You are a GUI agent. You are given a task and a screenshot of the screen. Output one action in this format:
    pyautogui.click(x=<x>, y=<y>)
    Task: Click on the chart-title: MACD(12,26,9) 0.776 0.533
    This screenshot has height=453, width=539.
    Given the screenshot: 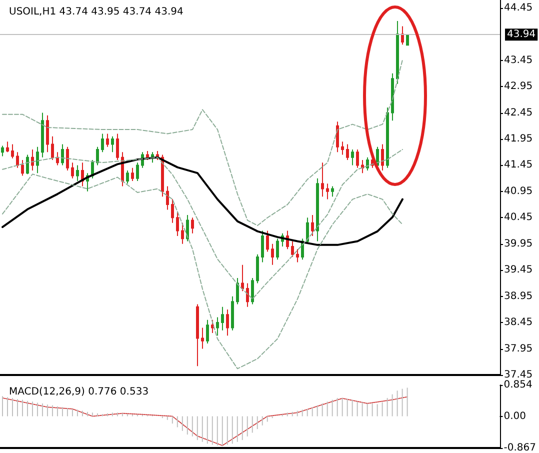 What is the action you would take?
    pyautogui.click(x=79, y=392)
    